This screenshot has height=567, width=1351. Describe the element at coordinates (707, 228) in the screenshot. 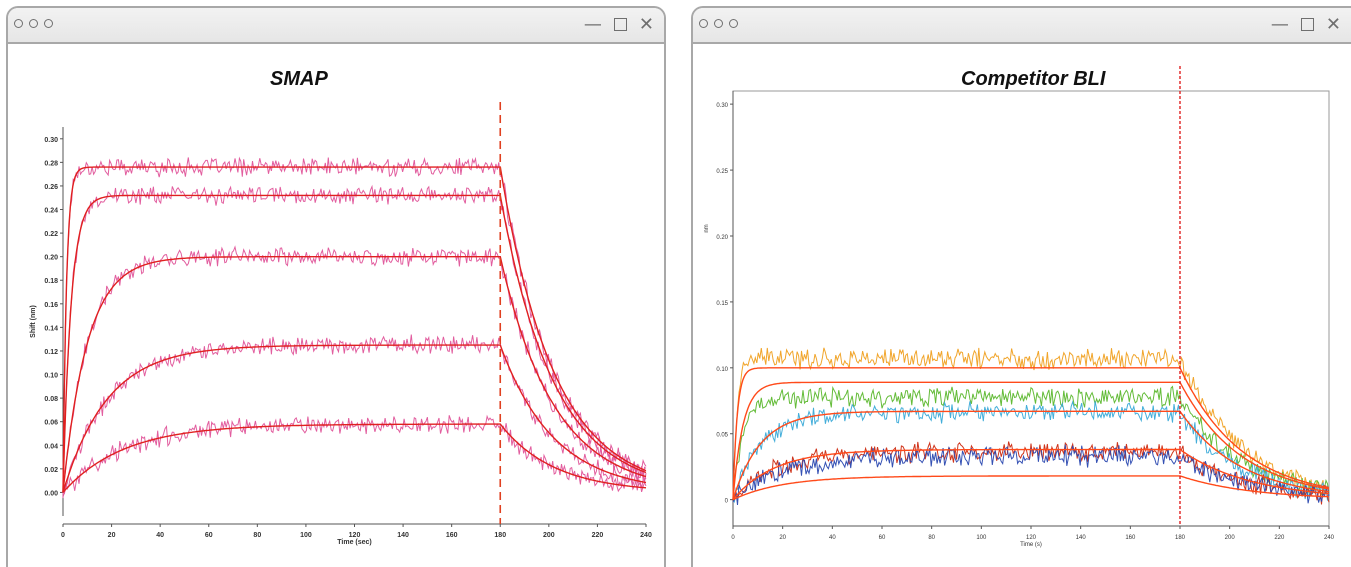

I see `y-axis-label: nm` at that location.